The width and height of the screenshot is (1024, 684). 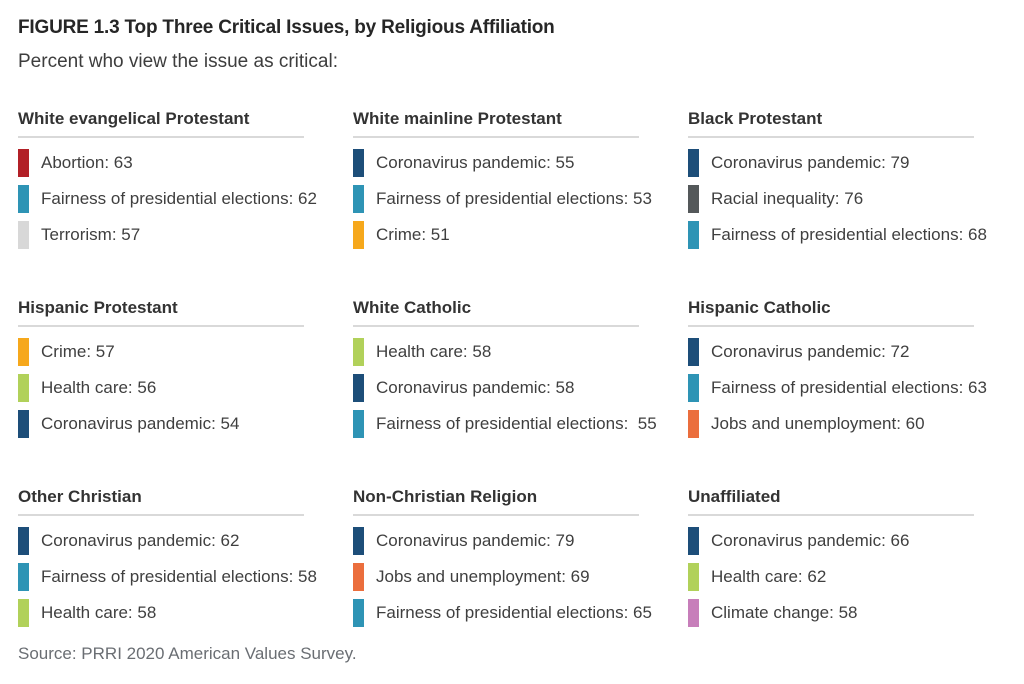 What do you see at coordinates (496, 312) in the screenshot?
I see `affiliation-group-title: White Catholic` at bounding box center [496, 312].